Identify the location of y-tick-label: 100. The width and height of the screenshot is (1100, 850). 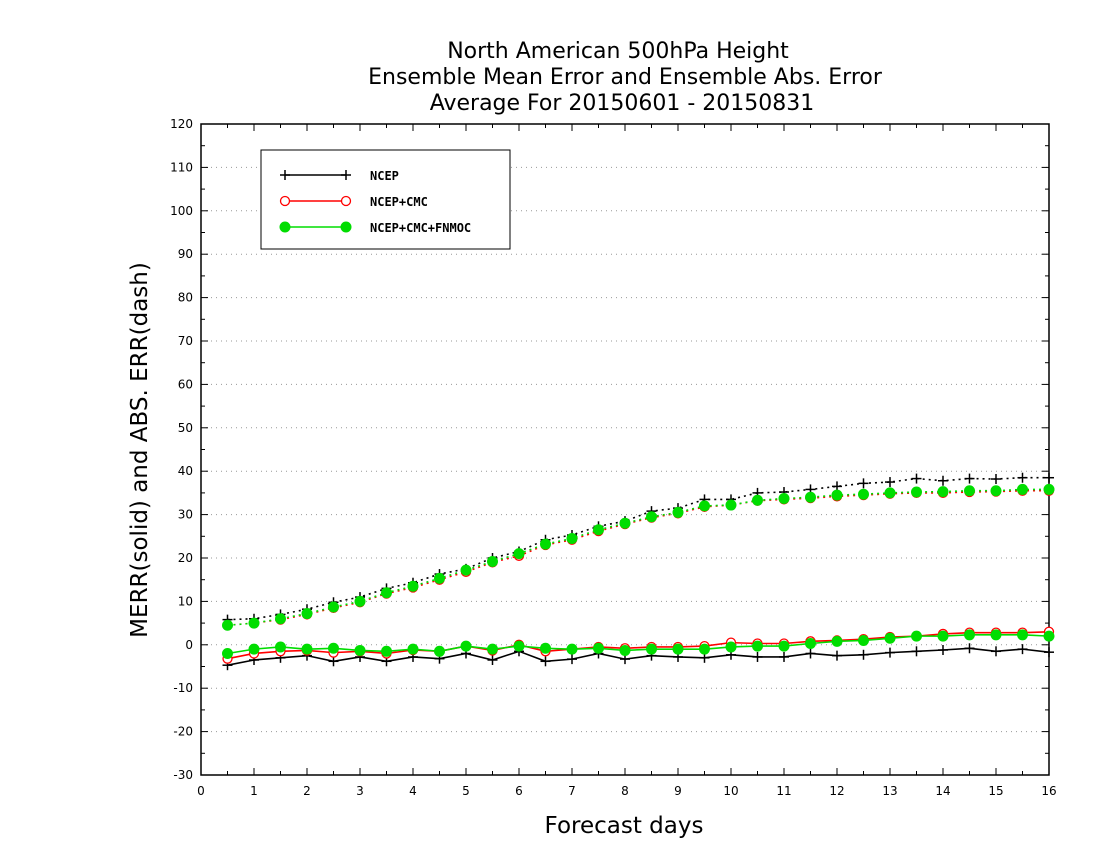
(181, 211).